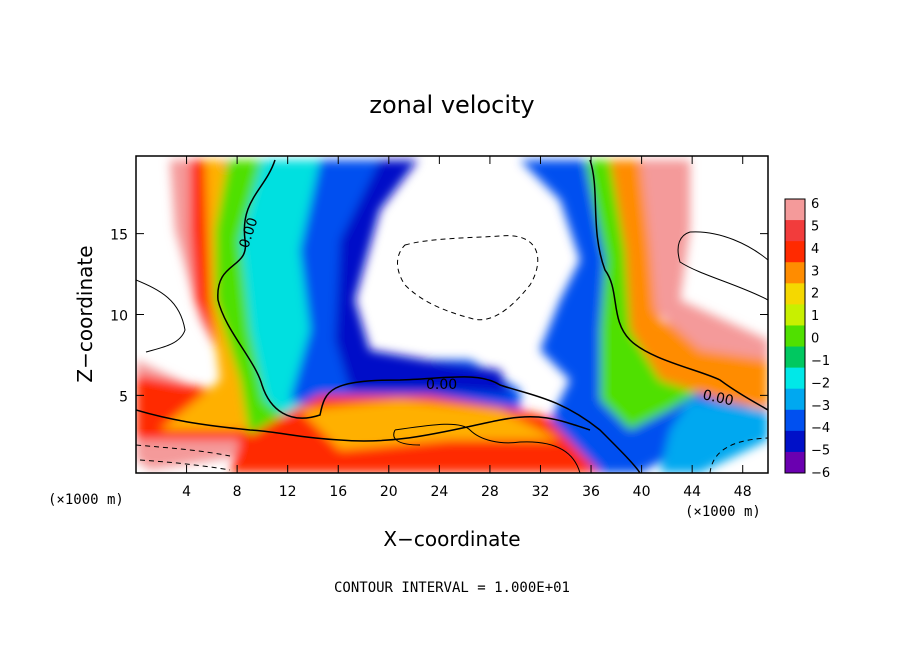 Image resolution: width=904 pixels, height=654 pixels. Describe the element at coordinates (591, 492) in the screenshot. I see `x-tick-label: 36` at that location.